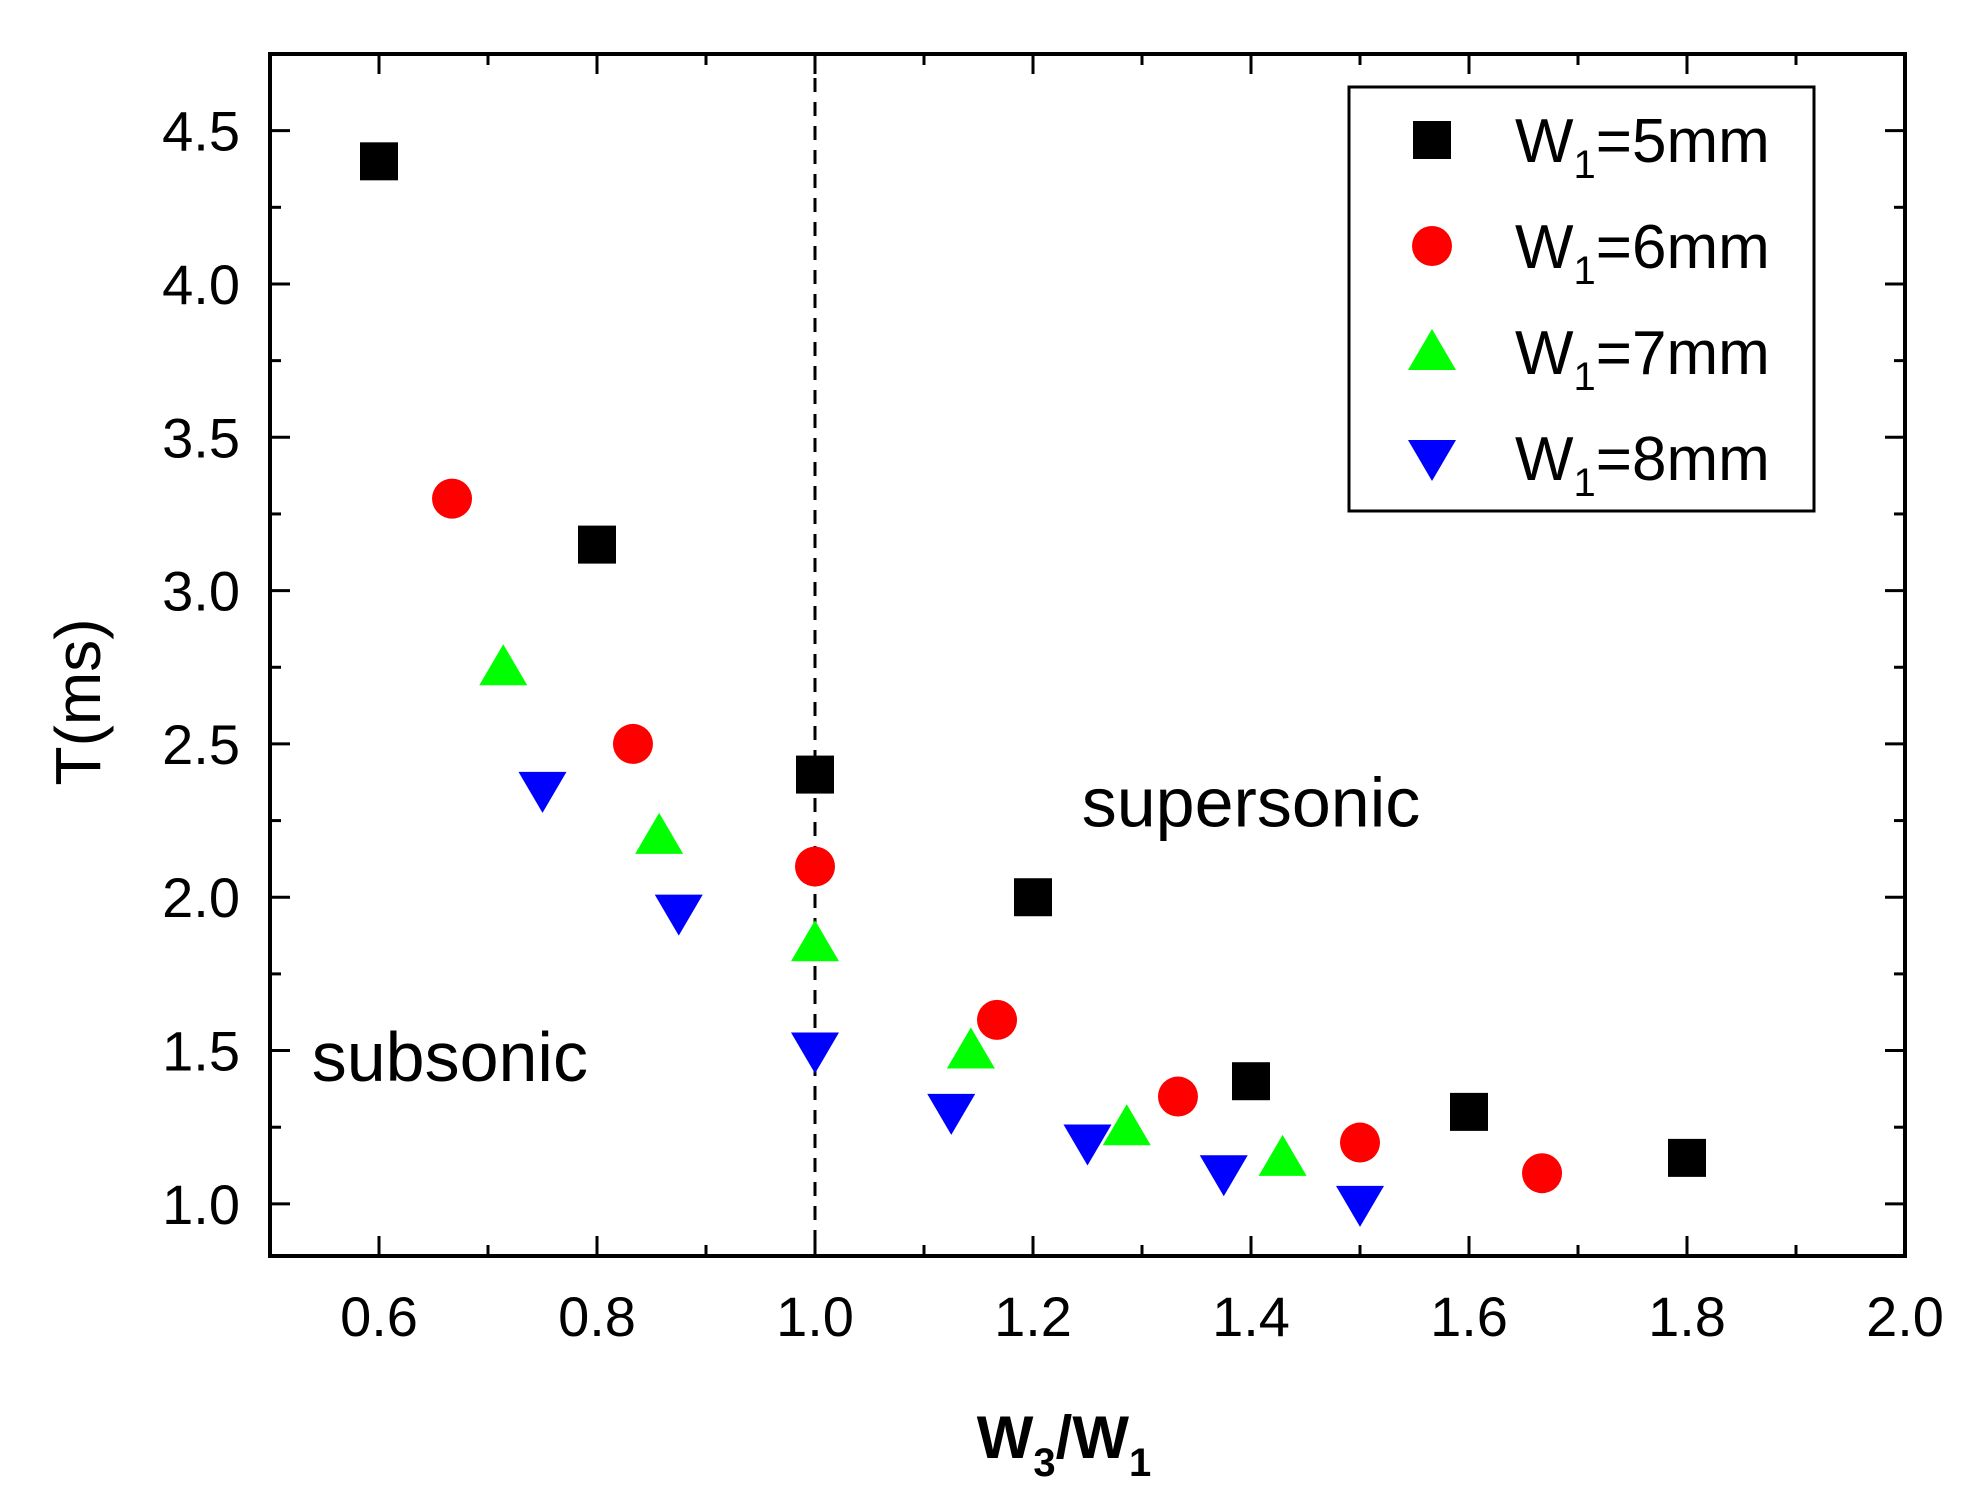 The height and width of the screenshot is (1506, 1981). What do you see at coordinates (1469, 1316) in the screenshot?
I see `x-tick-label: 1.6` at bounding box center [1469, 1316].